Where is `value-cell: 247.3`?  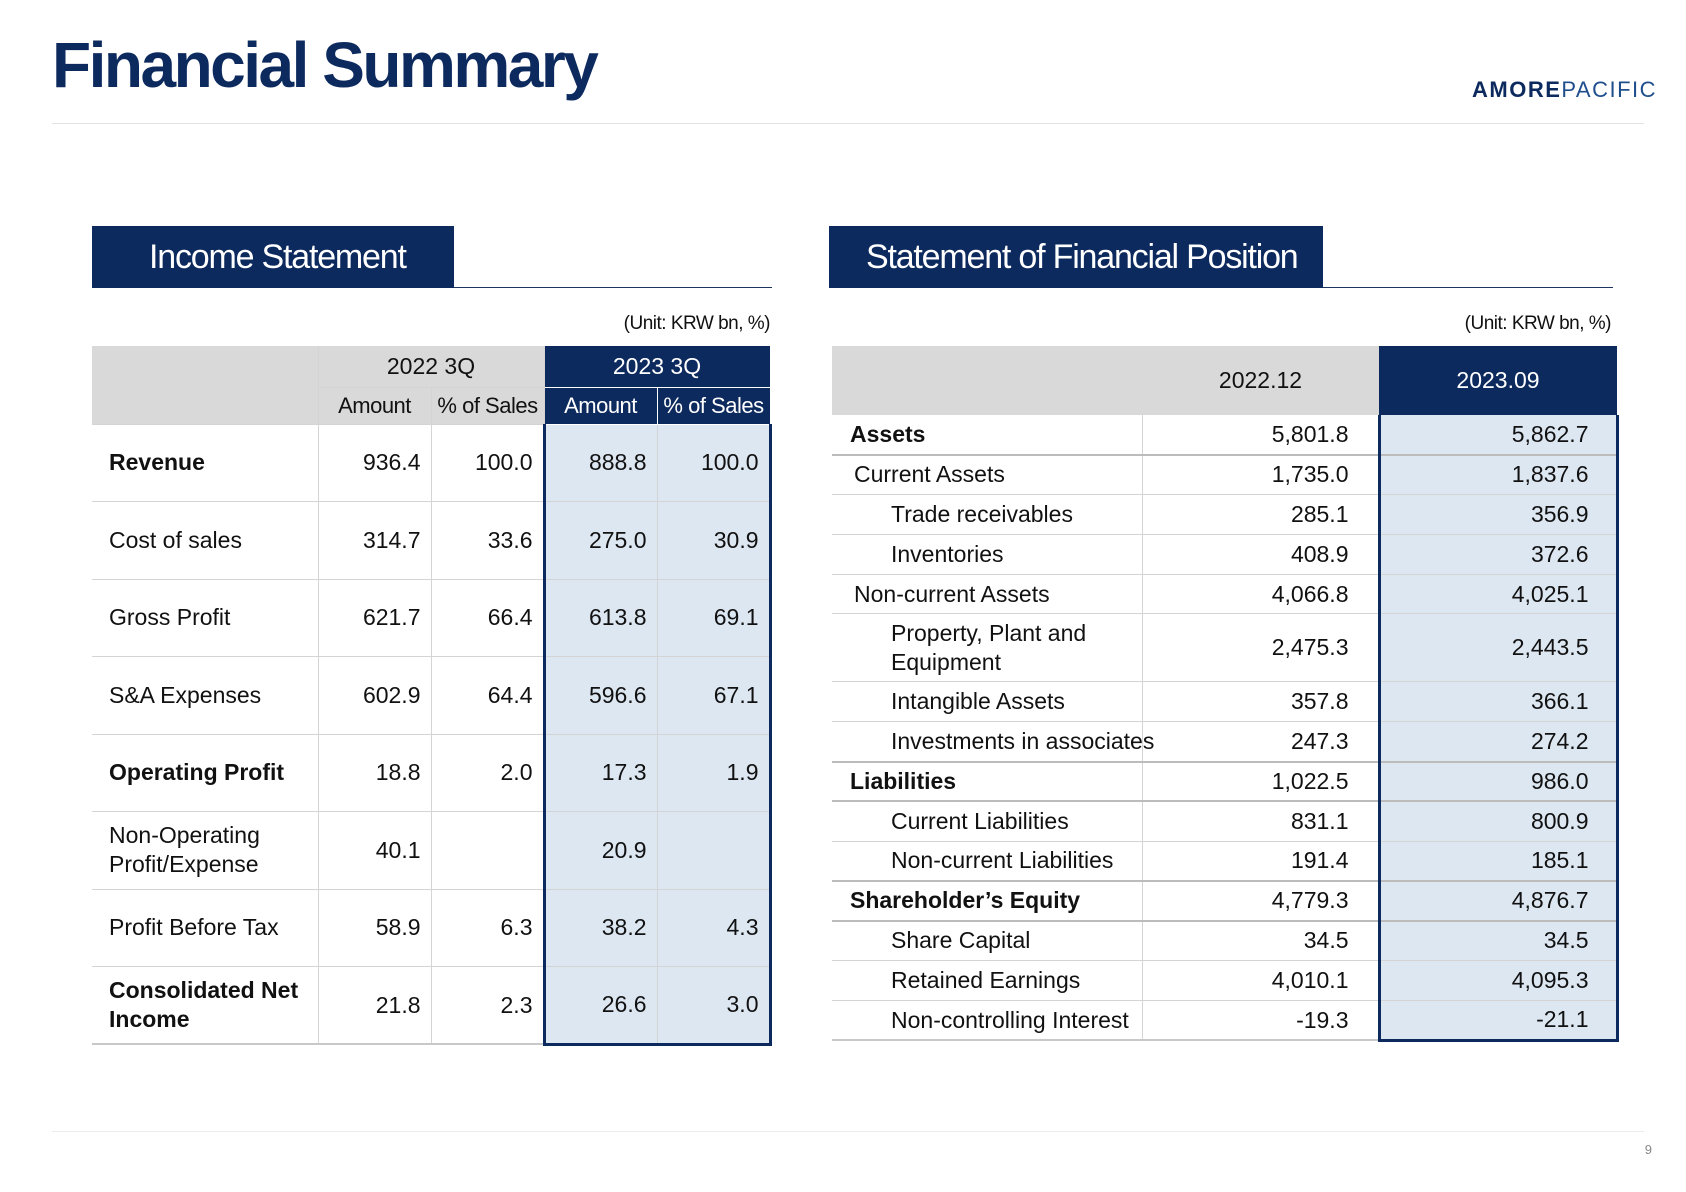 value-cell: 247.3 is located at coordinates (1260, 742).